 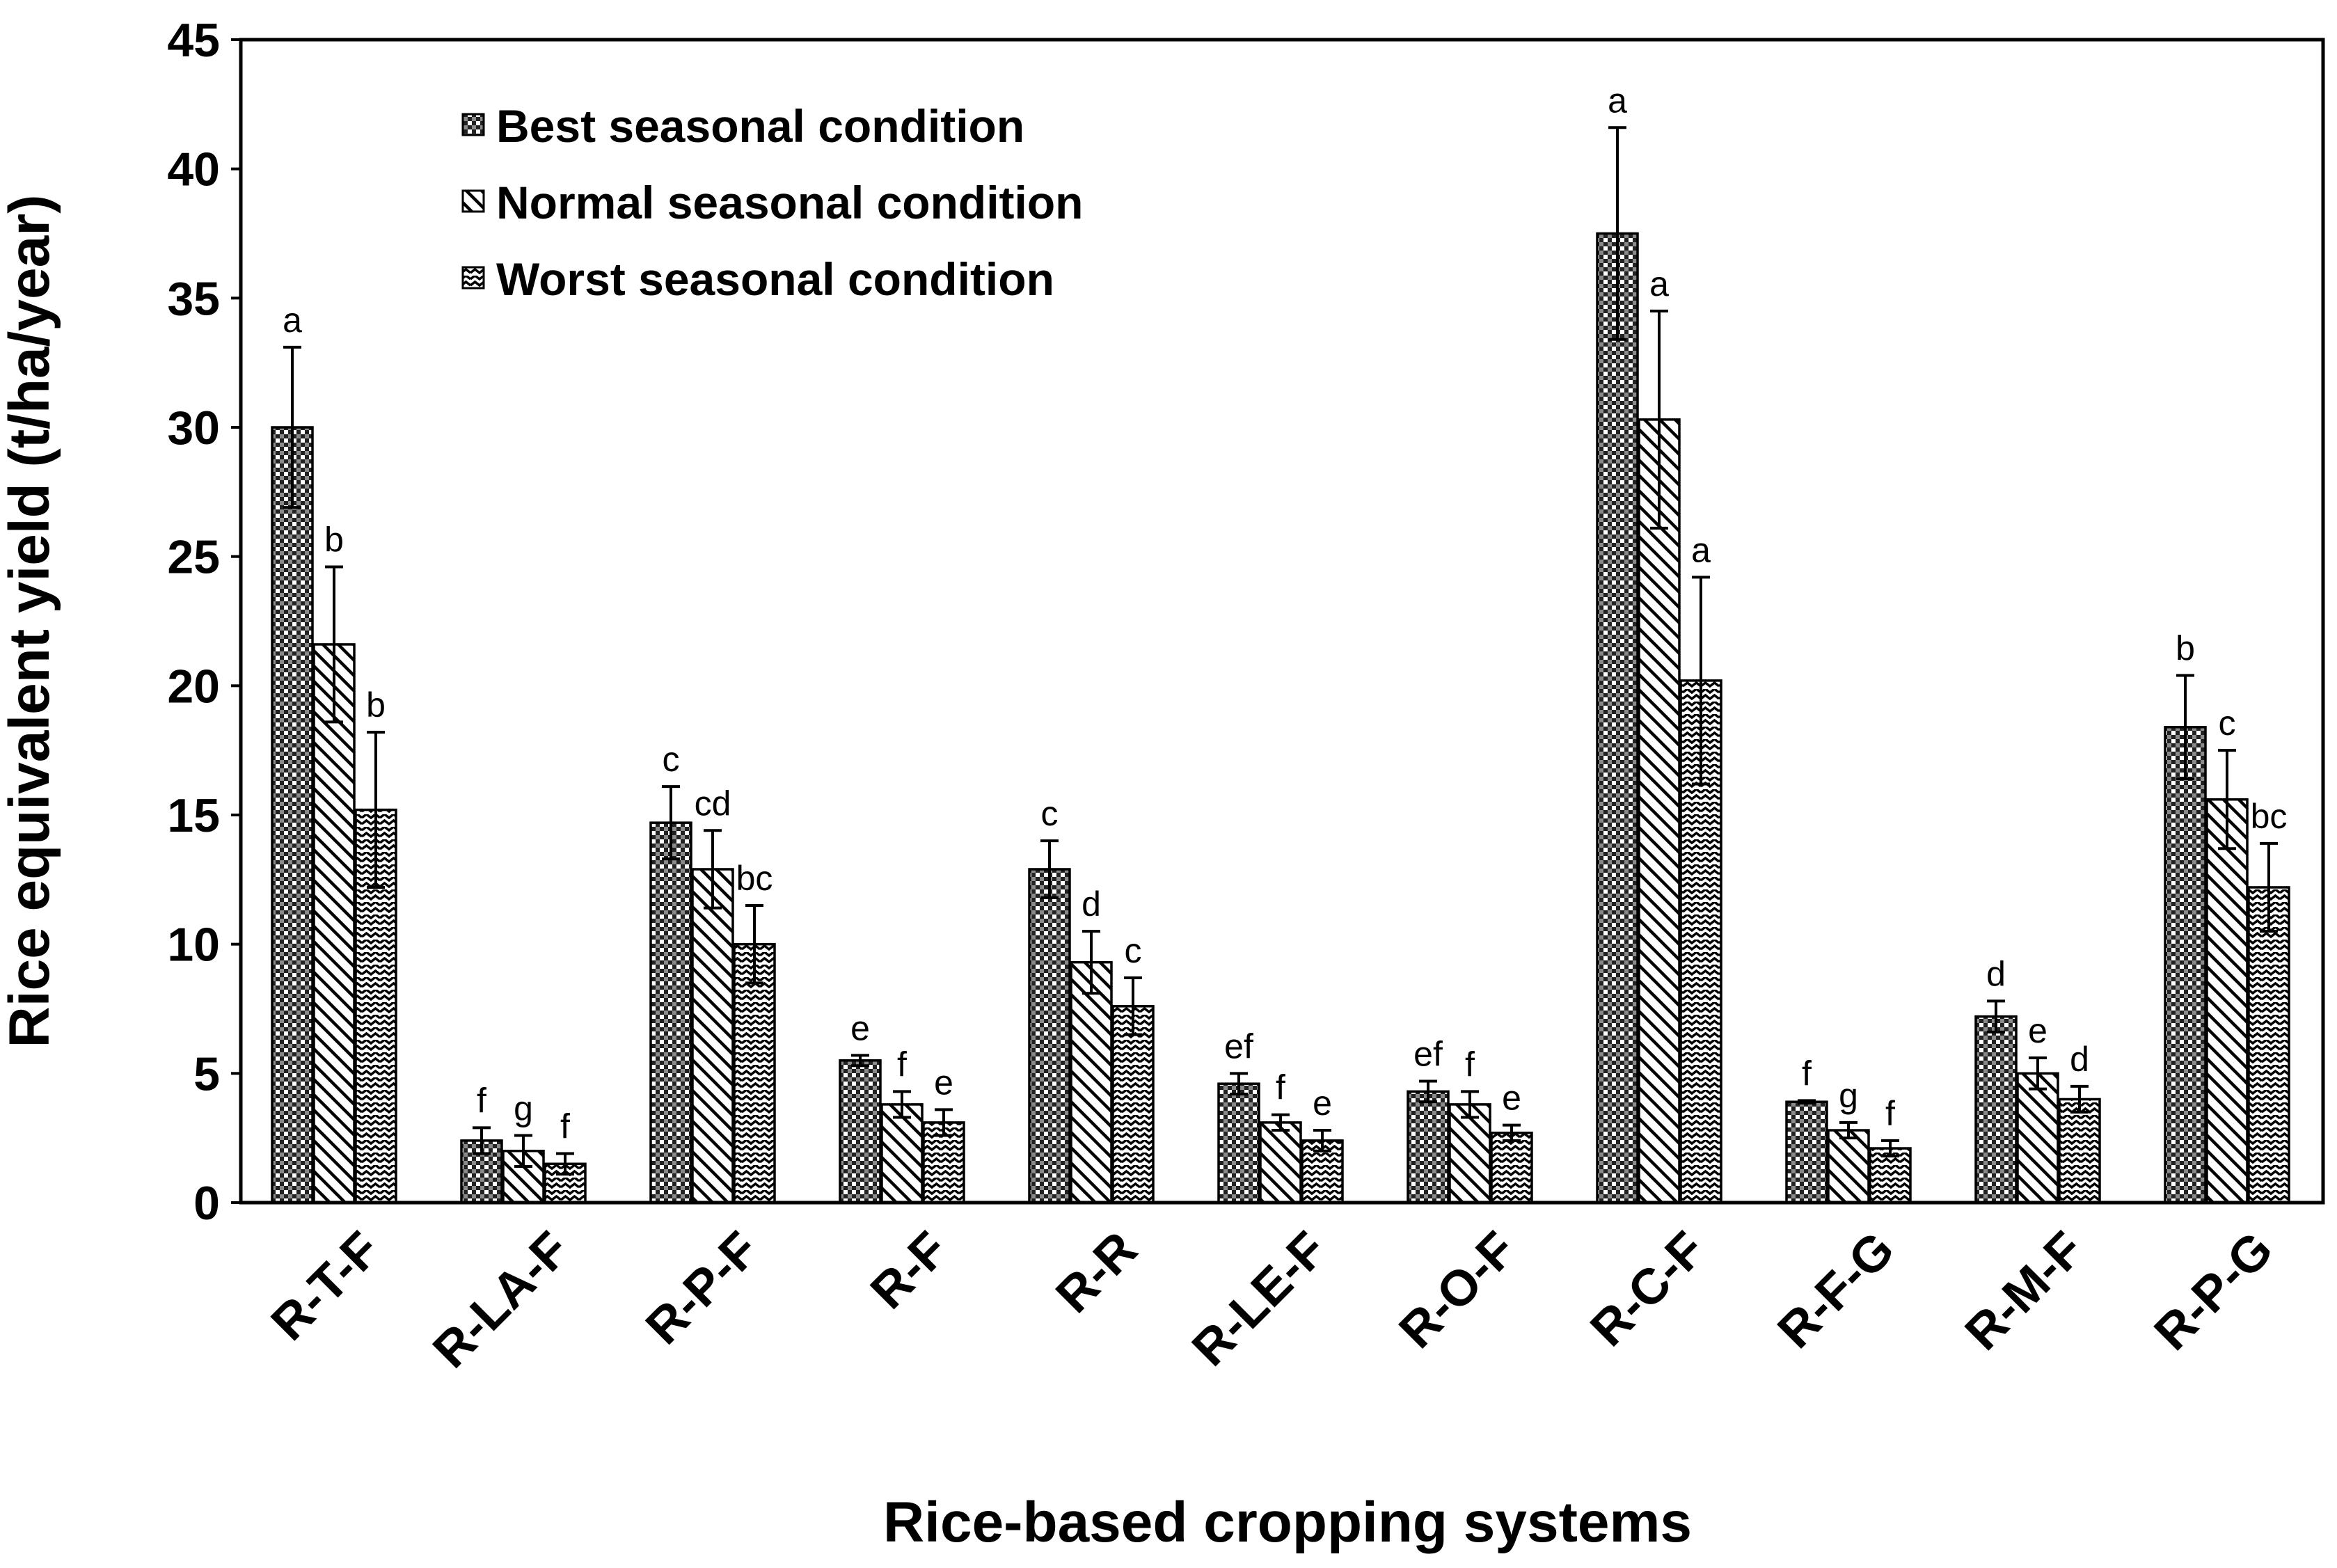 What do you see at coordinates (193, 428) in the screenshot?
I see `y-tick-label: 30` at bounding box center [193, 428].